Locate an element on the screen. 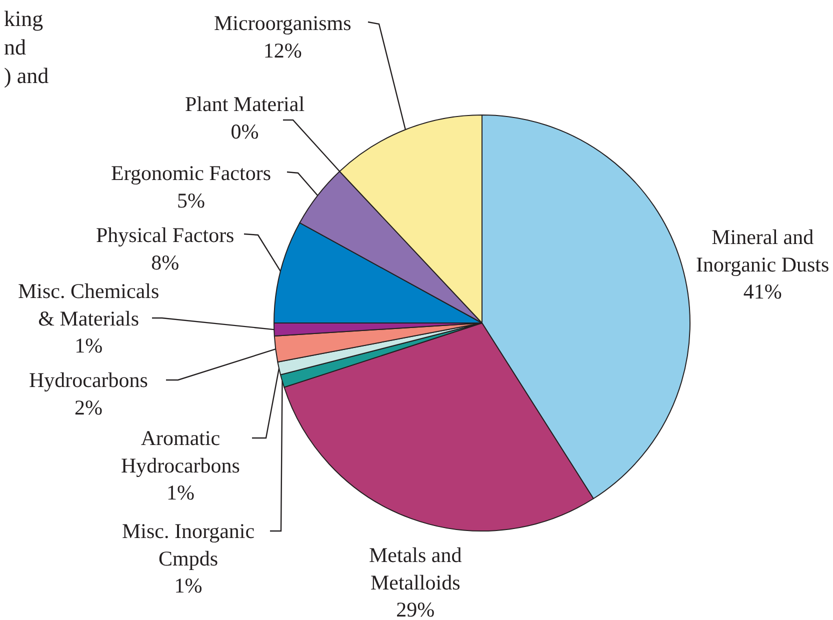 Image resolution: width=833 pixels, height=620 pixels. slice-label: Hydrocarbons is located at coordinates (88, 380).